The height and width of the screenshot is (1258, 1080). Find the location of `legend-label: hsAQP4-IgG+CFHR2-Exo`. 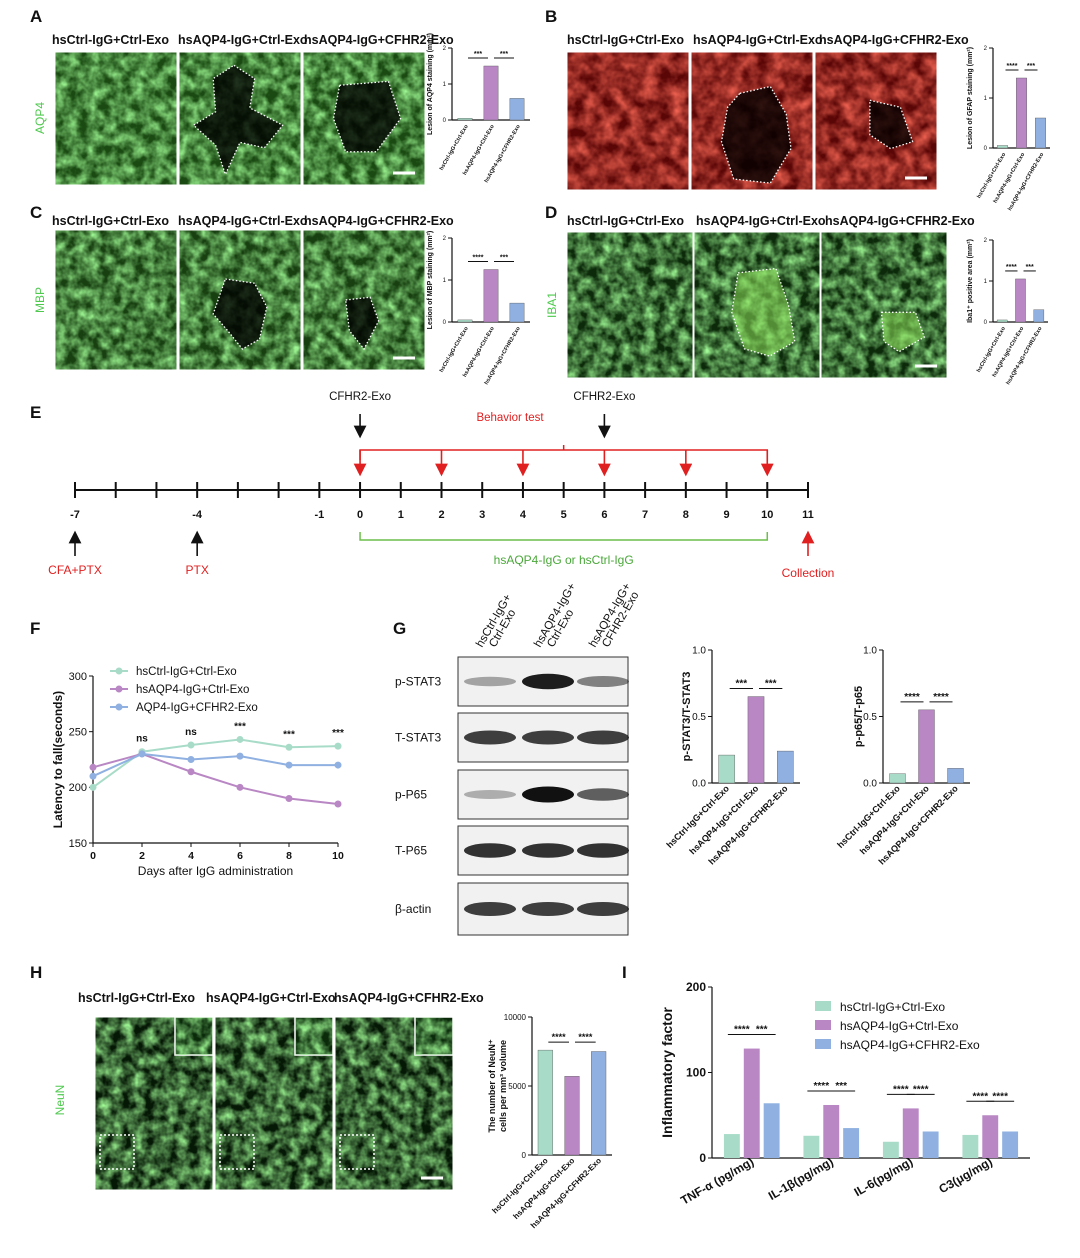

legend-label: hsAQP4-IgG+CFHR2-Exo is located at coordinates (910, 1045).